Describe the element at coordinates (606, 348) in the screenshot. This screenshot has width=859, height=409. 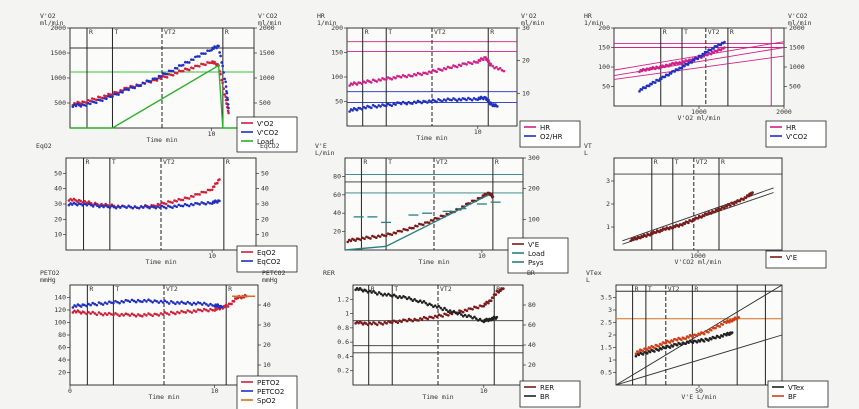
I see `y-tick-left-label: 1.5` at that location.